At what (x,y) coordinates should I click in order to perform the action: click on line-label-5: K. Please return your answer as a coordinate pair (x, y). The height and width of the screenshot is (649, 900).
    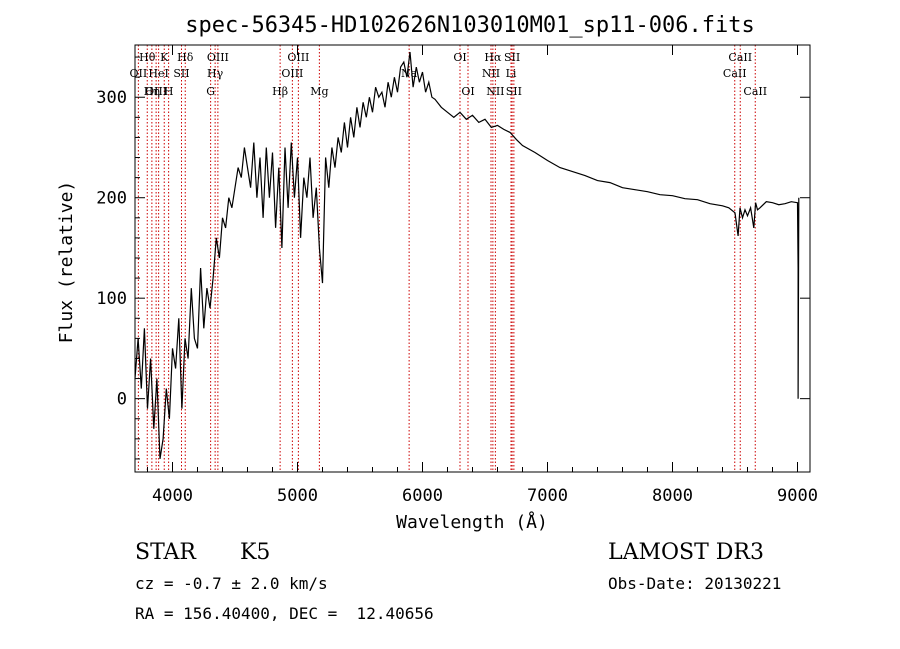
    Looking at the image, I should click on (164, 57).